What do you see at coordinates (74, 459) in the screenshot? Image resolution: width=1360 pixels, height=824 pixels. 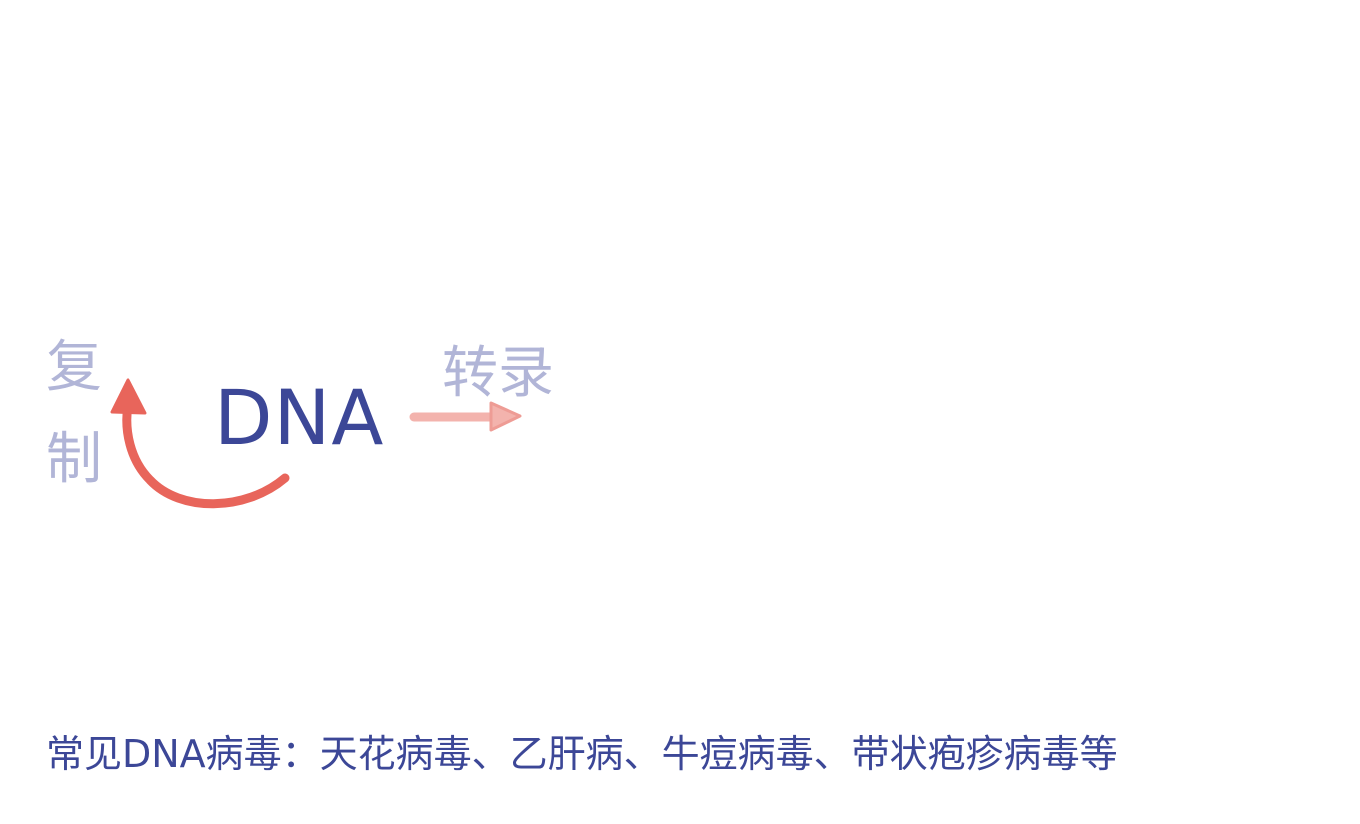 I see `replication-label-char-2: 制` at bounding box center [74, 459].